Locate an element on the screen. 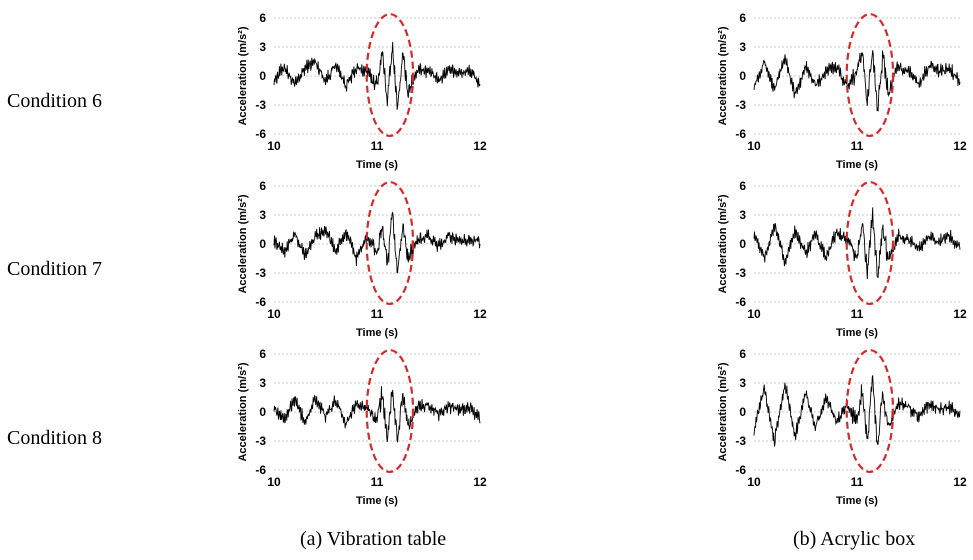 This screenshot has width=973, height=560. condition-label-8: Condition 8 is located at coordinates (55, 438).